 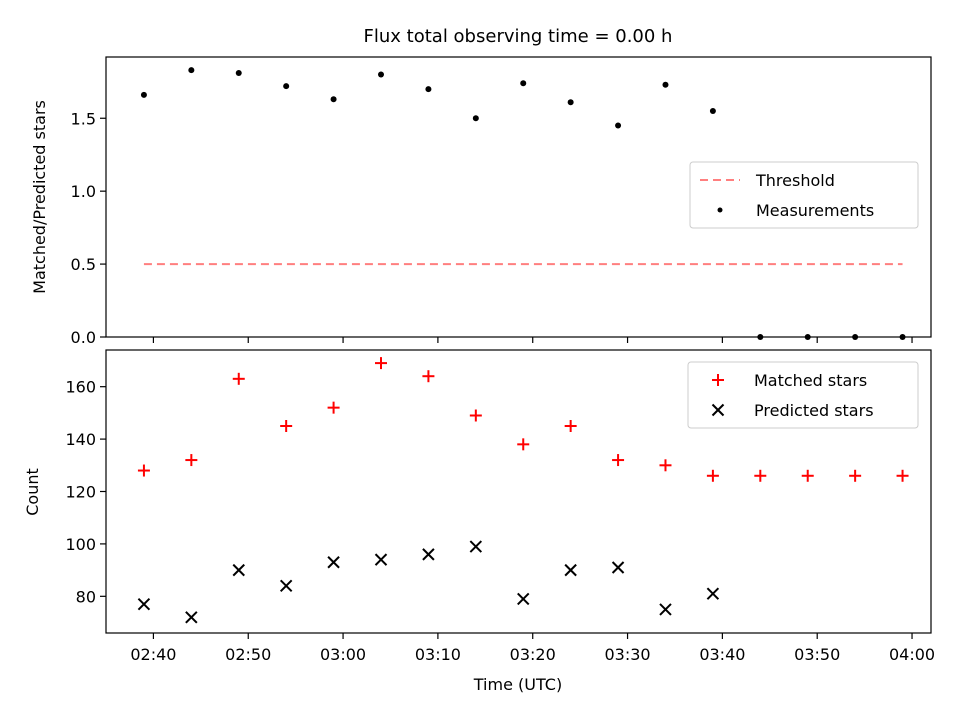 I want to click on count-y-tick-label: 80, so click(x=86, y=596).